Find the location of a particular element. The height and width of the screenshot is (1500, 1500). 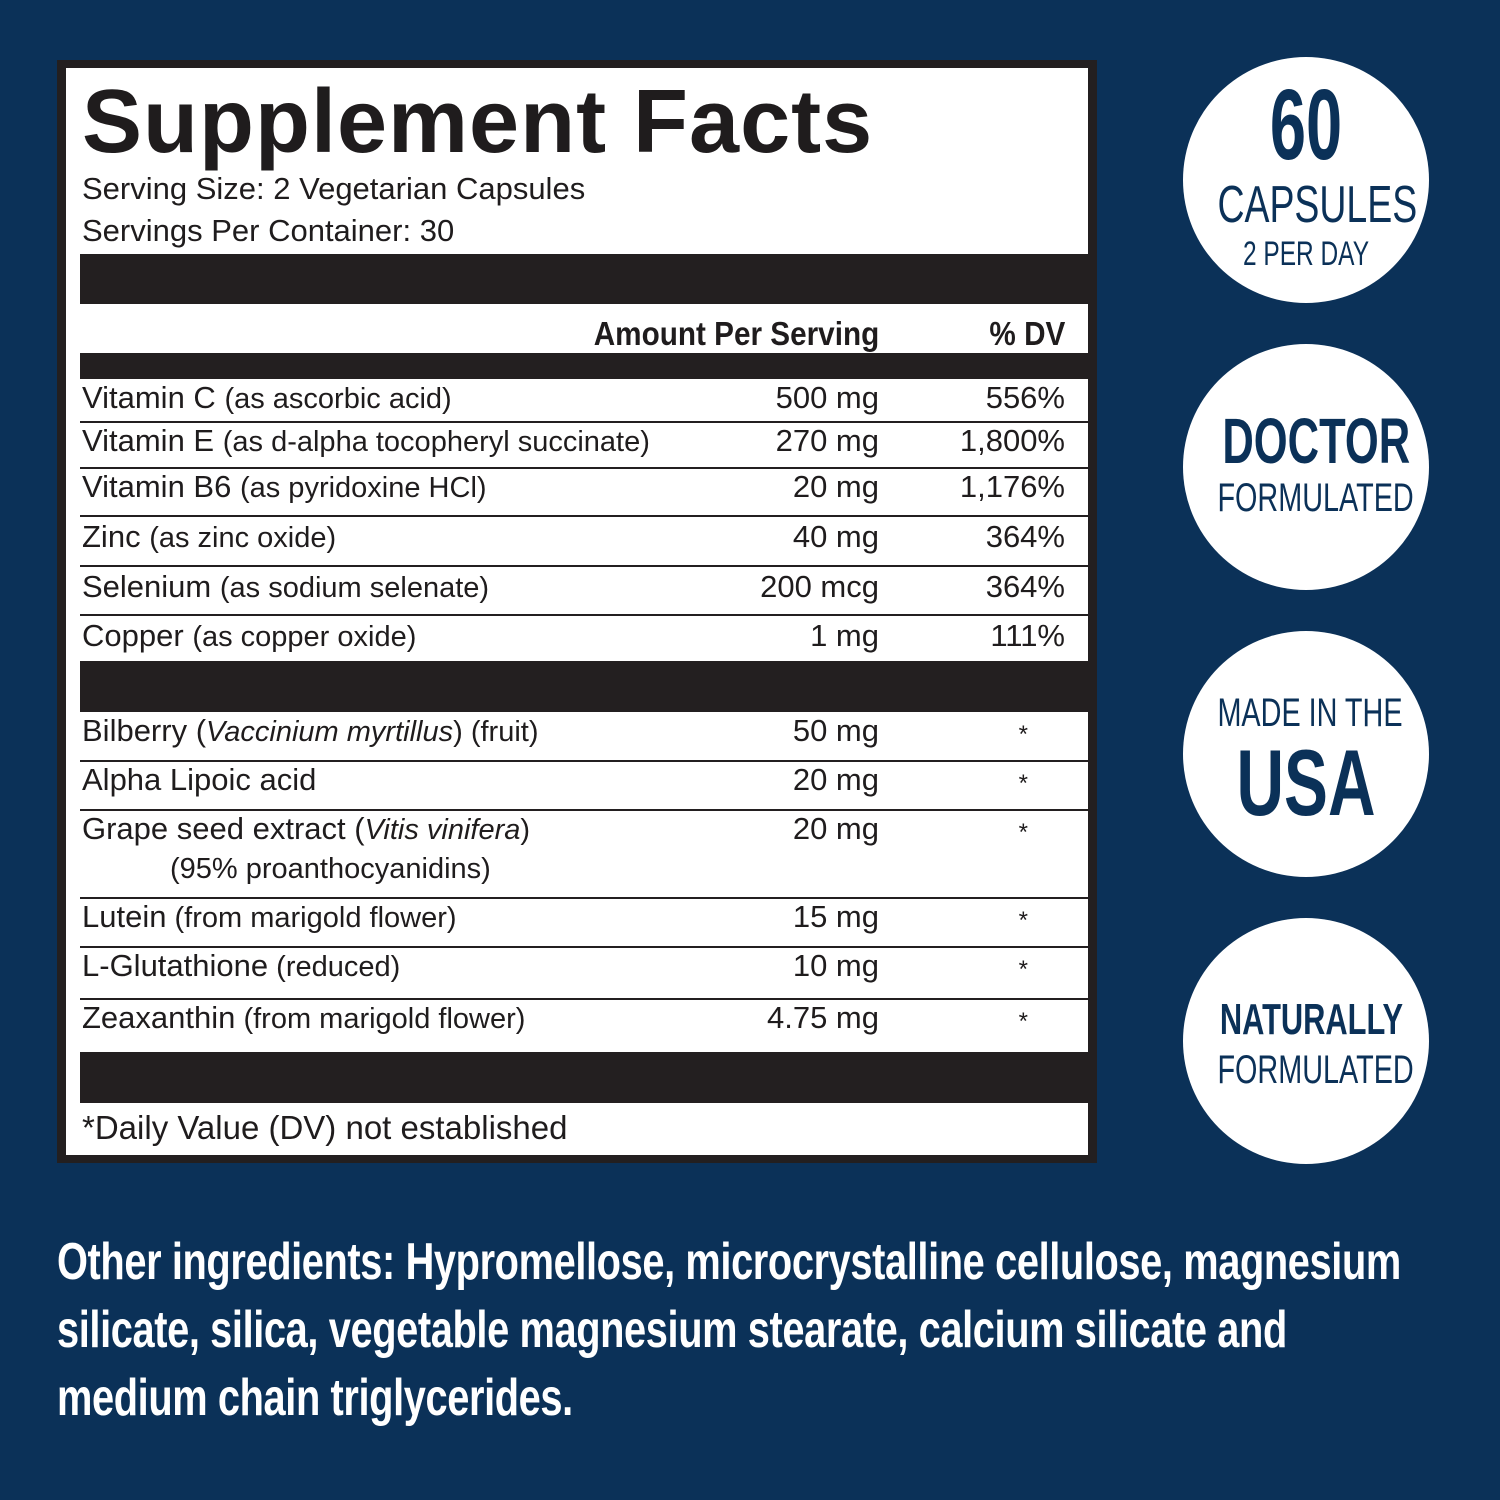

nutrient-name: Vitamin B6 (as pyridoxine HCl) is located at coordinates (284, 486).